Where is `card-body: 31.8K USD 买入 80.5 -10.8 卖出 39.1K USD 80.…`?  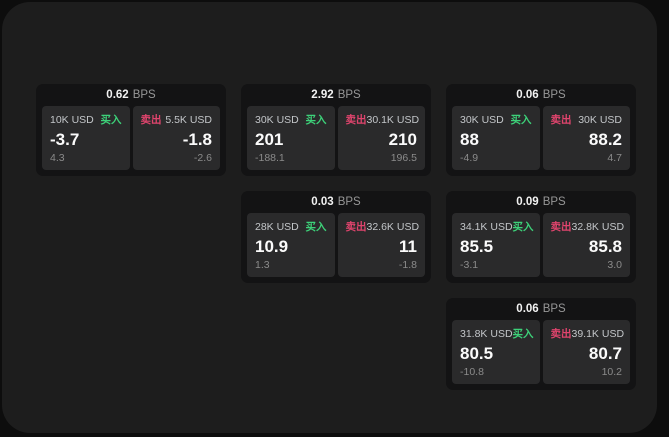 card-body: 31.8K USD 买入 80.5 -10.8 卖出 39.1K USD 80.… is located at coordinates (541, 355).